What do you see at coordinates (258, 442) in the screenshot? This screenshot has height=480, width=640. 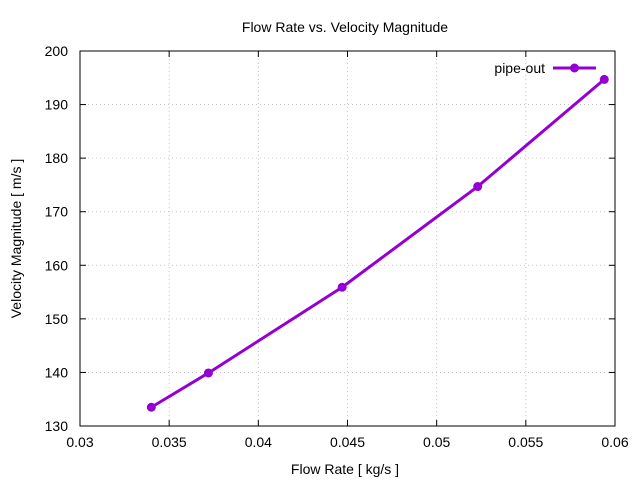 I see `x-tick-label: 0.04` at bounding box center [258, 442].